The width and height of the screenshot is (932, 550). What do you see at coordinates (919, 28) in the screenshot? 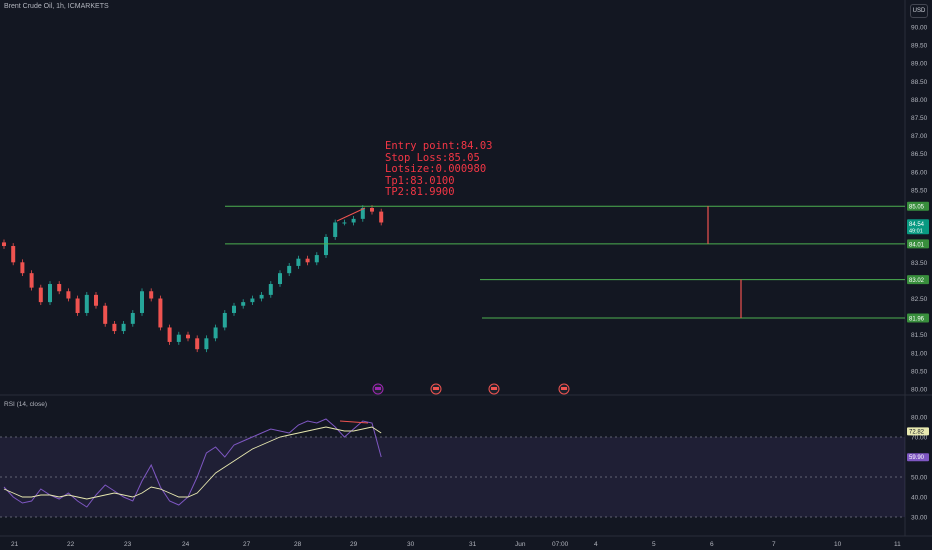
I see `price-tick-label: 90.00` at bounding box center [919, 28].